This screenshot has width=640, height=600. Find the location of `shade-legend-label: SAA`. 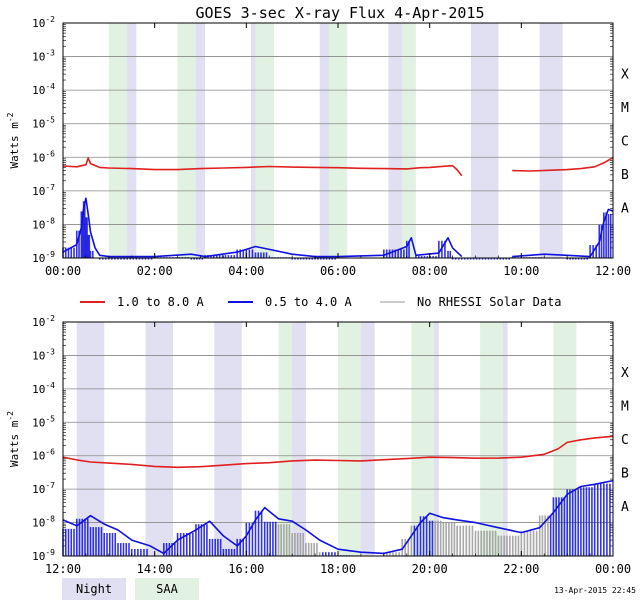

shade-legend-label: SAA is located at coordinates (167, 589).